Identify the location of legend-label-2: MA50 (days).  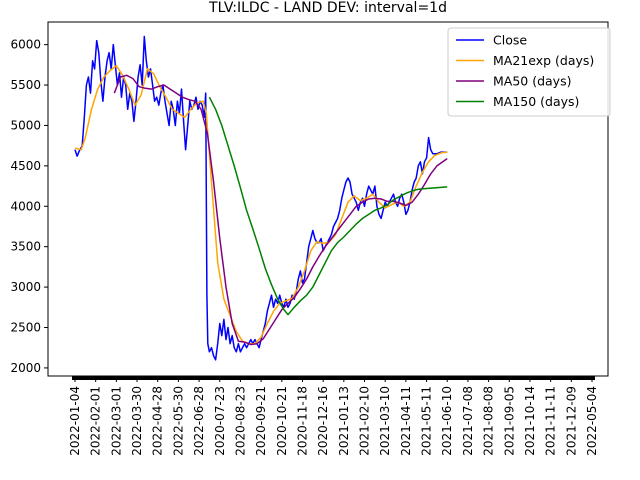
(532, 81).